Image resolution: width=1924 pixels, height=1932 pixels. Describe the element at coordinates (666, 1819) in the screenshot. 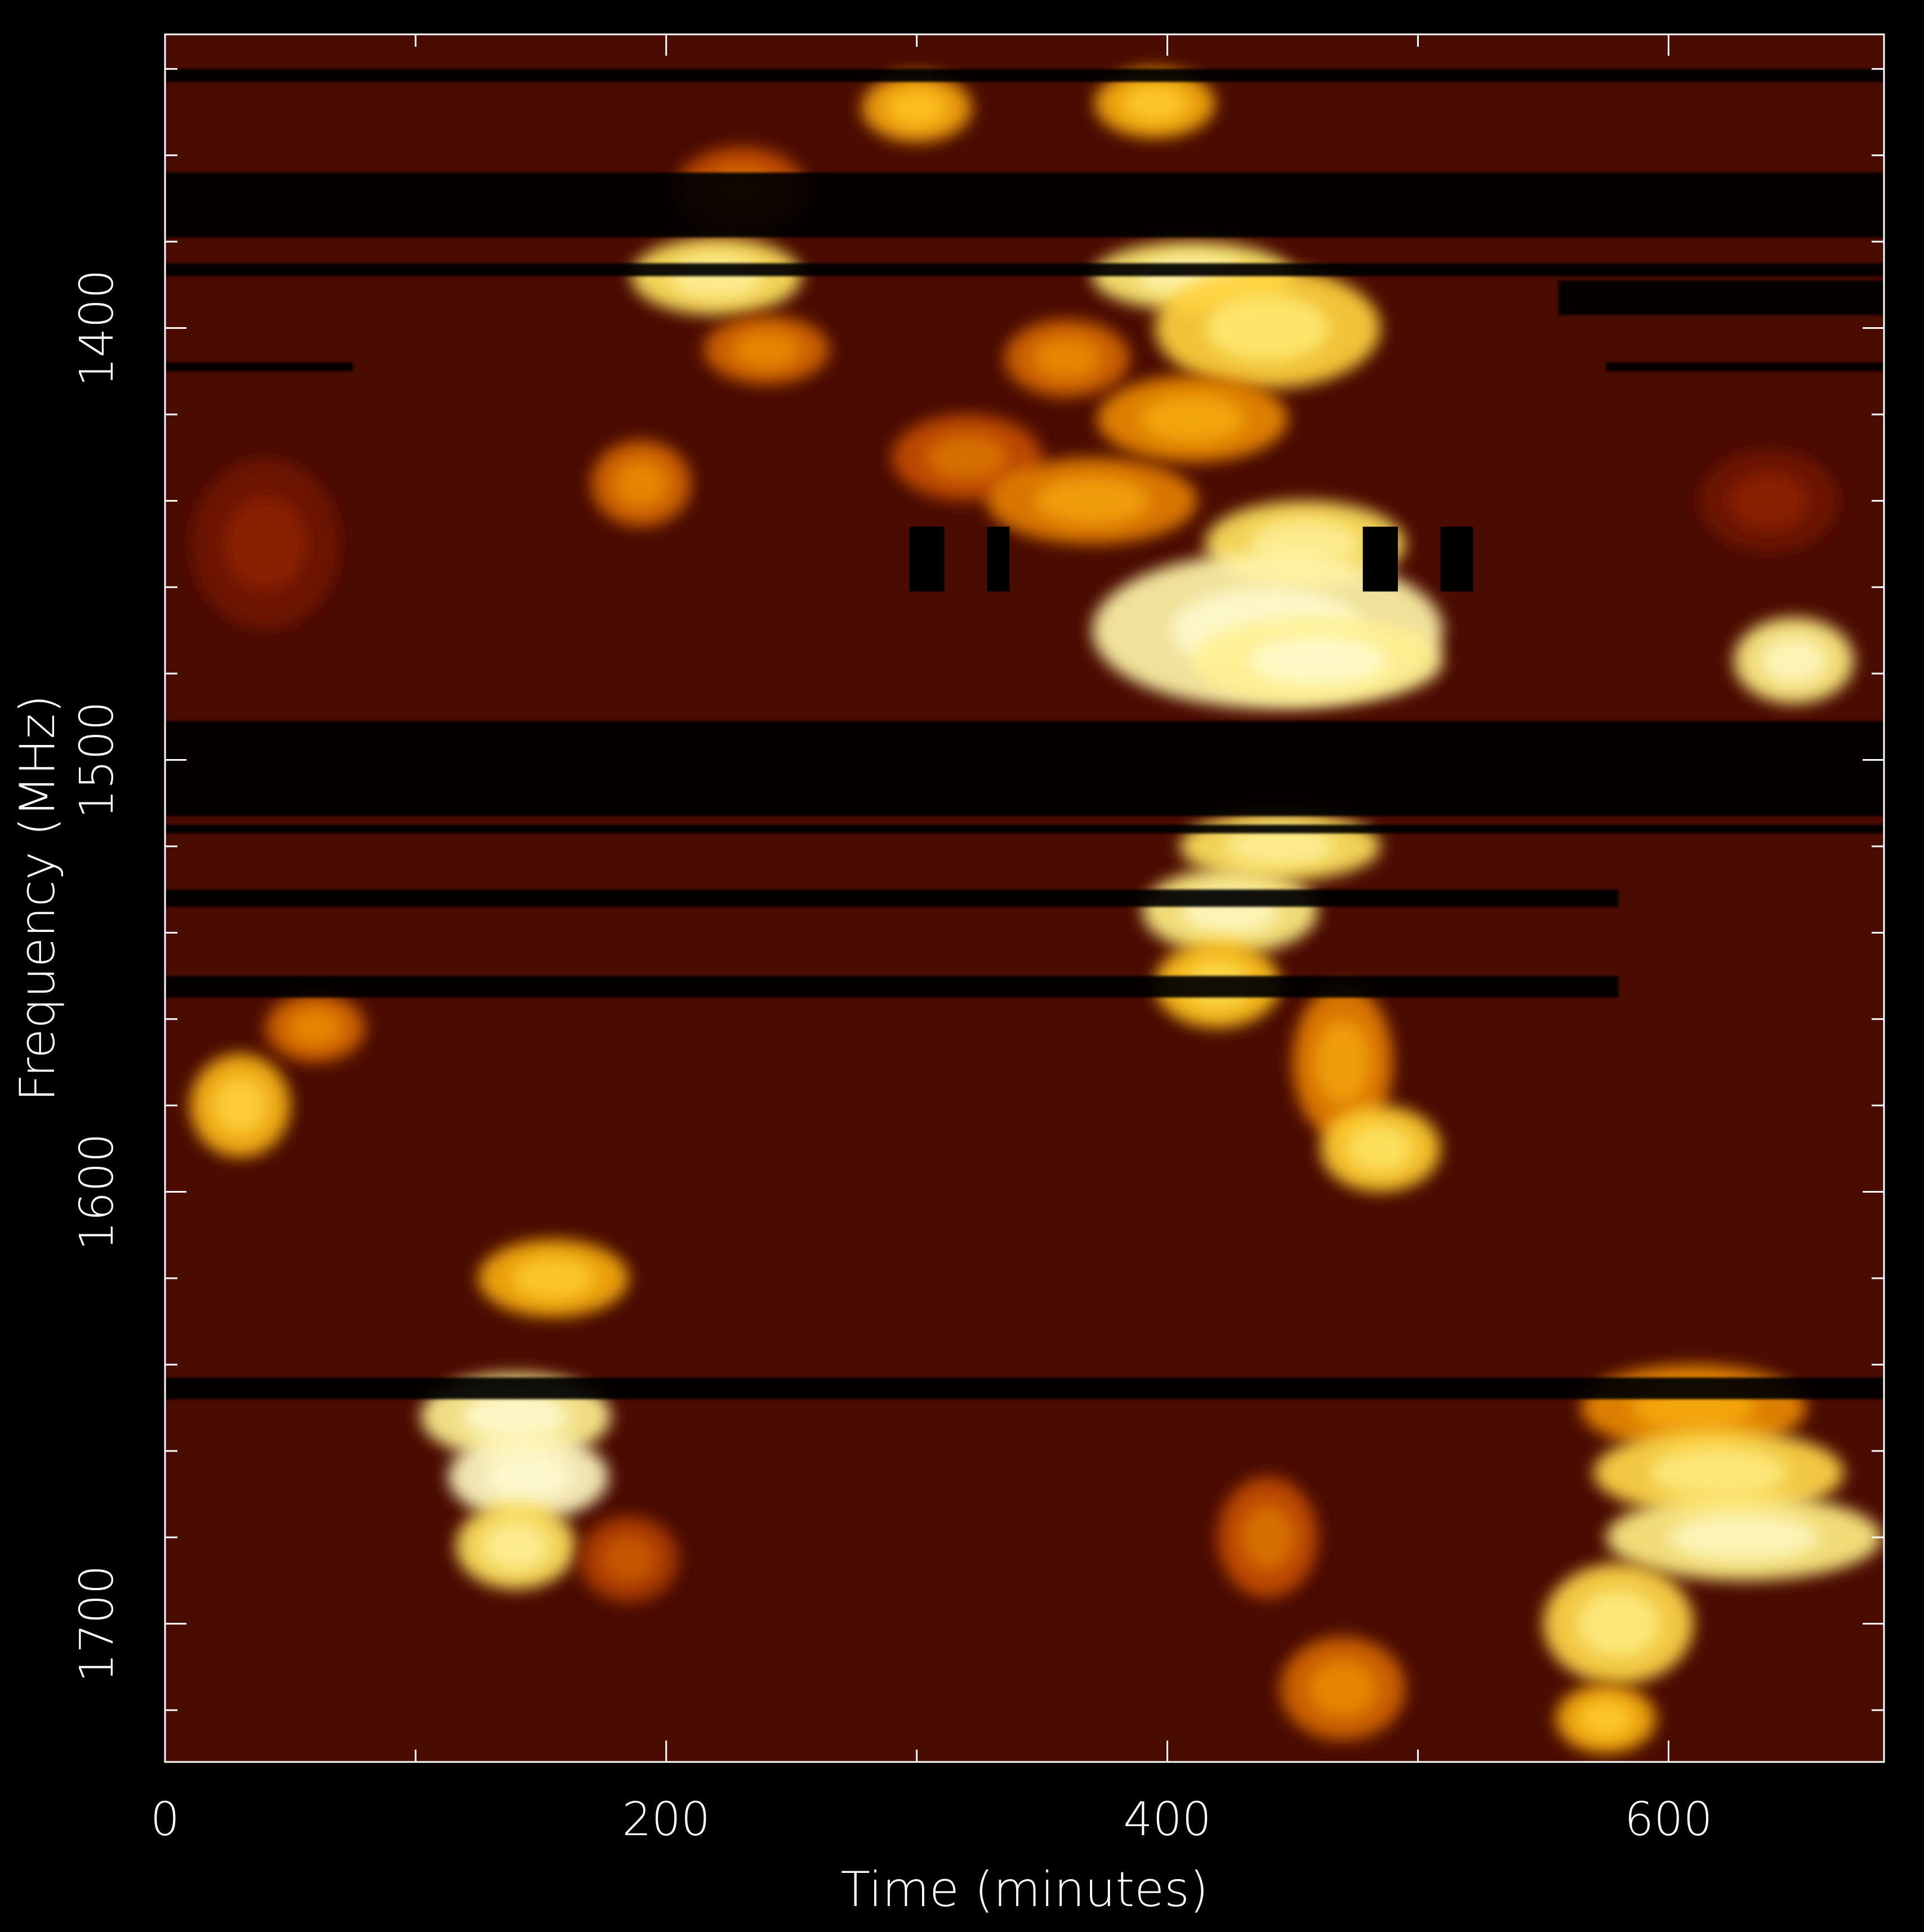

I see `x-tick-label: 200` at that location.